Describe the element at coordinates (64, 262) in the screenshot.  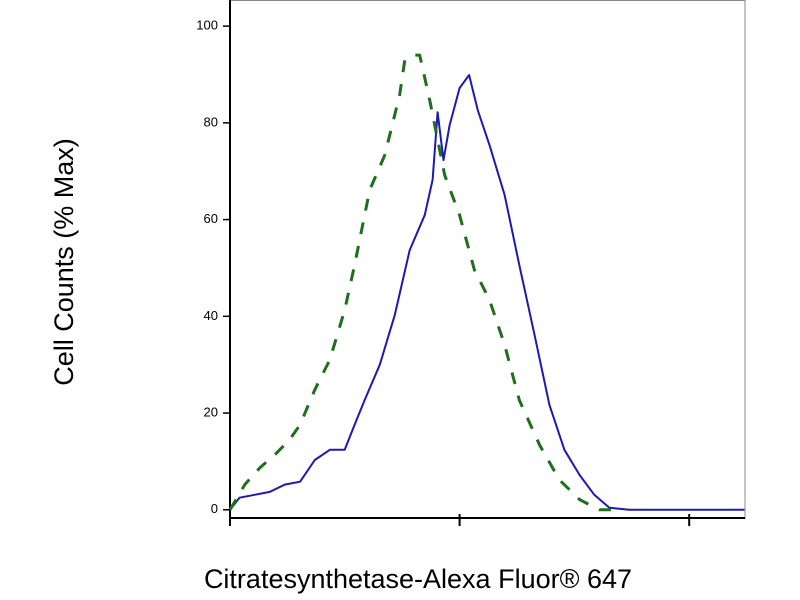
I see `y-axis-title: Cell Counts (% Max)` at that location.